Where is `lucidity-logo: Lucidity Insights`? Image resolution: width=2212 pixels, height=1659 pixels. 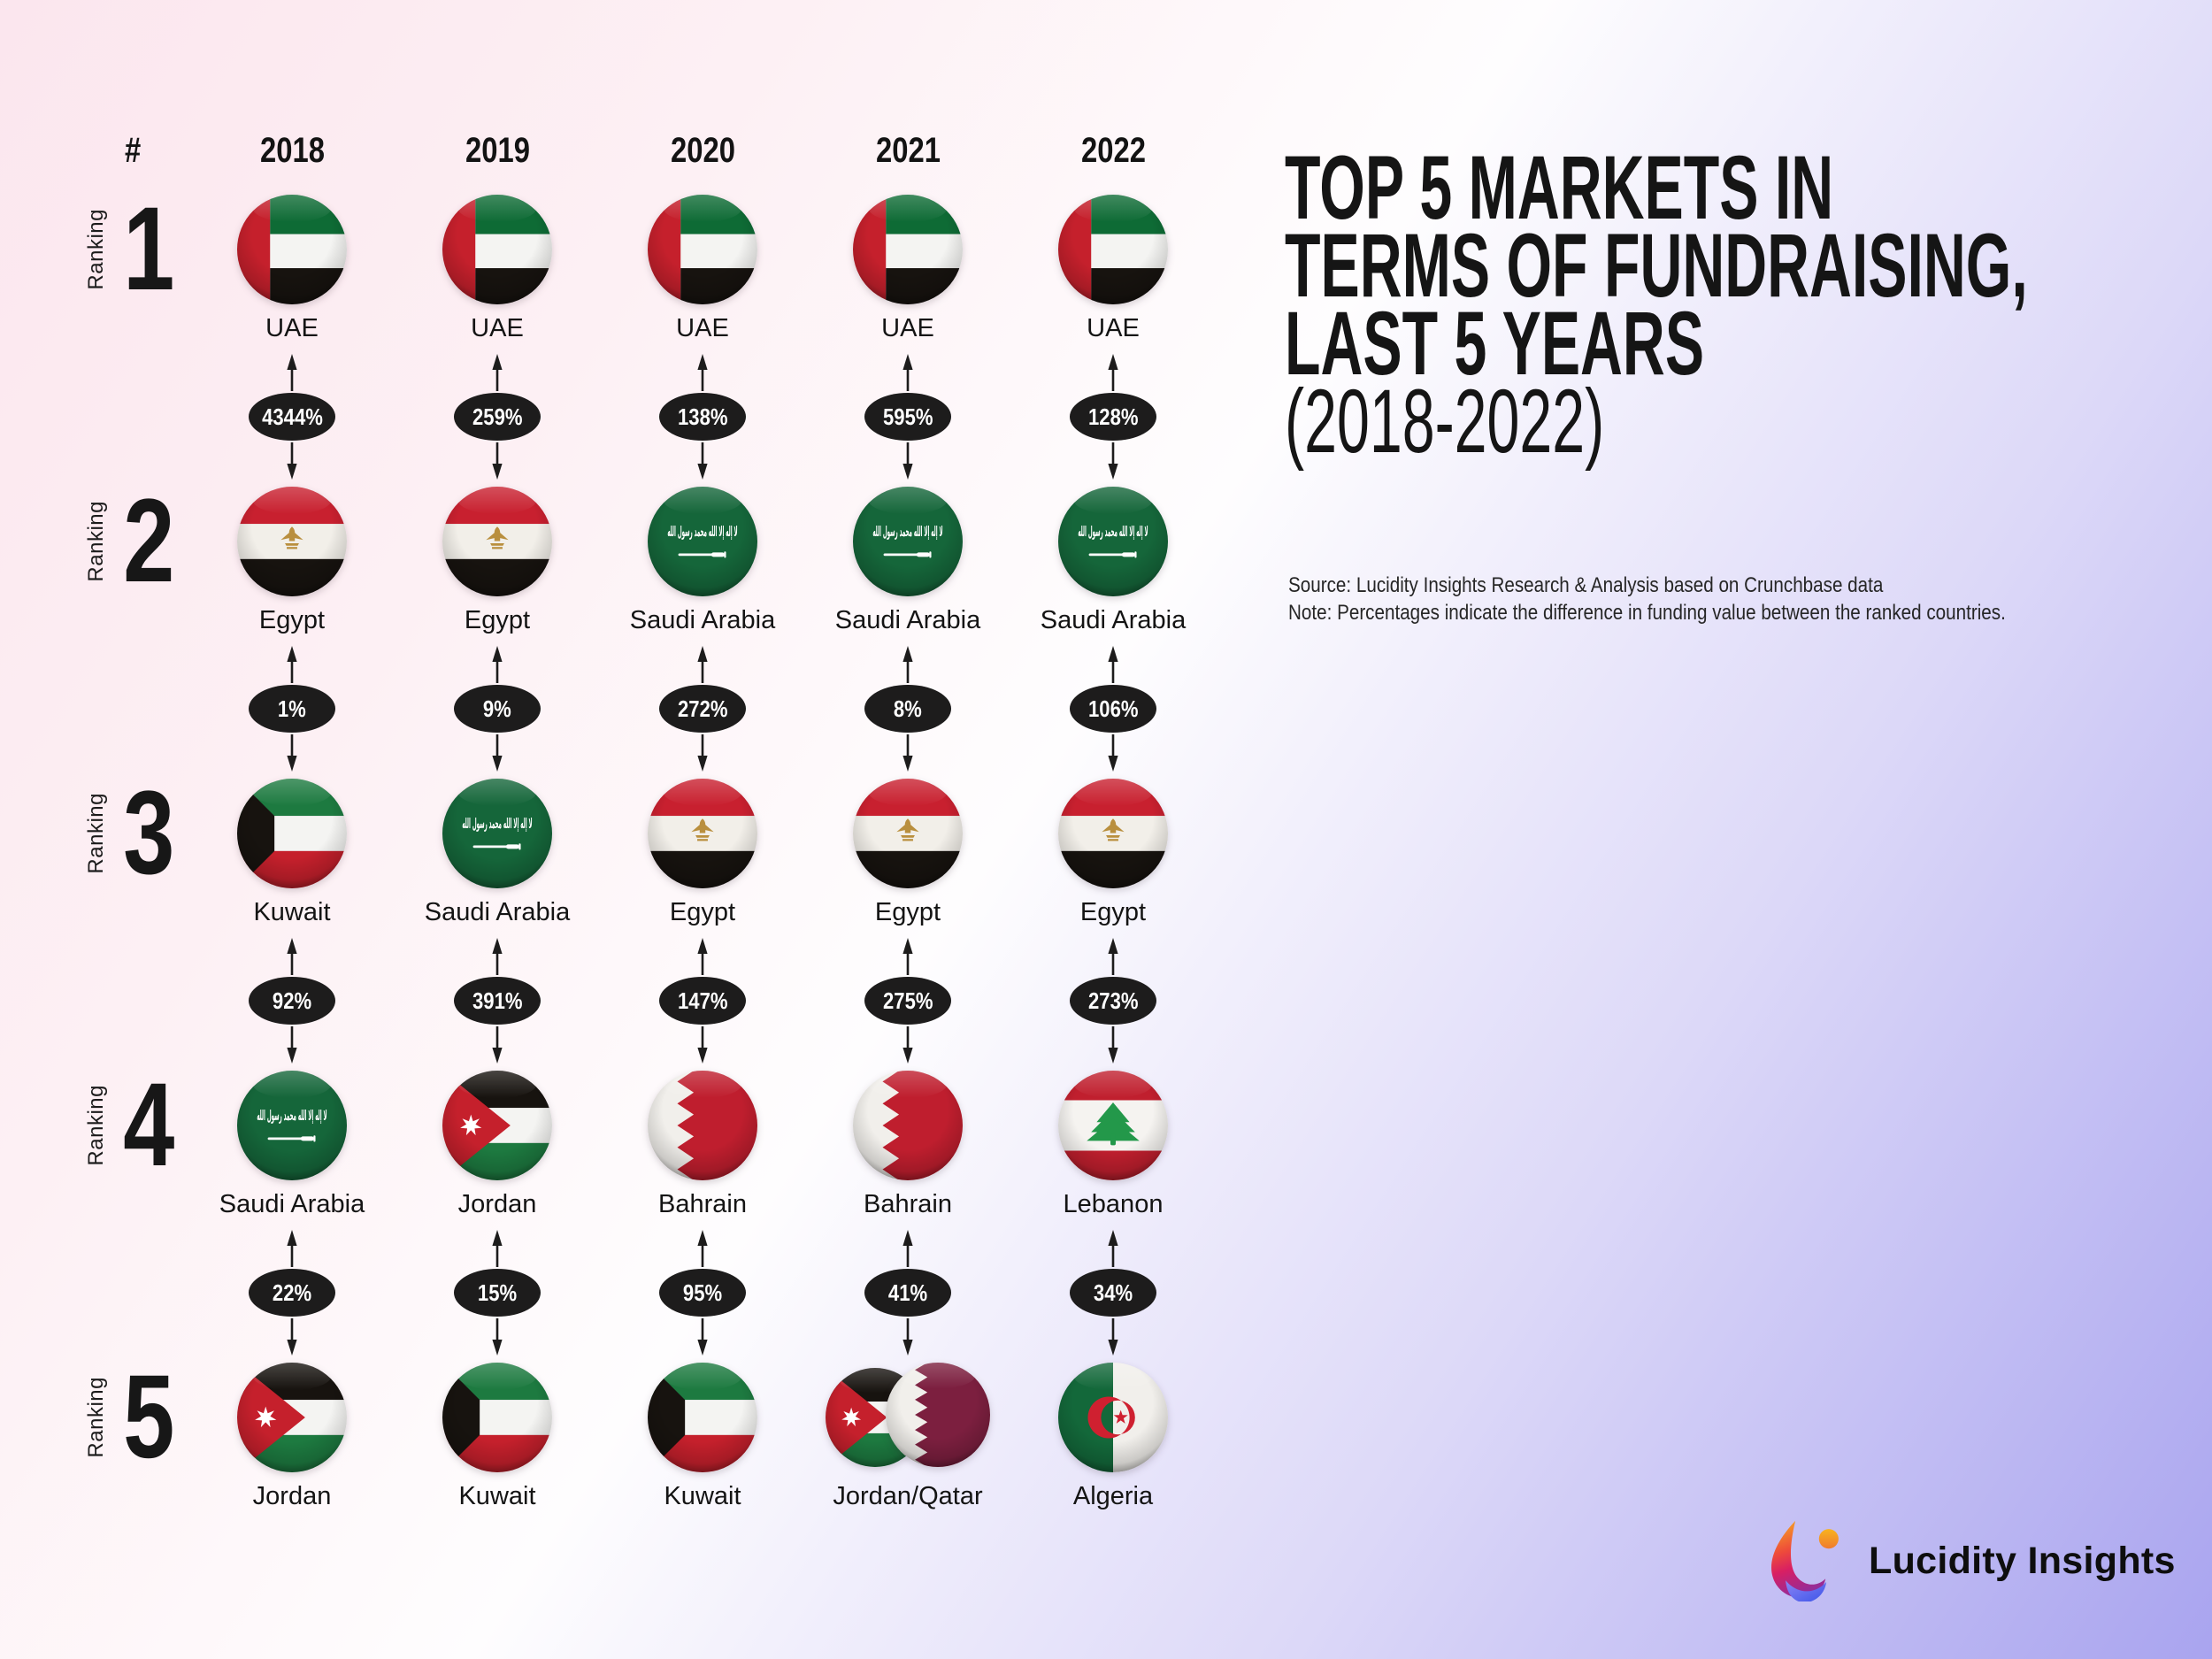
lucidity-logo: Lucidity Insights is located at coordinates (1971, 1561).